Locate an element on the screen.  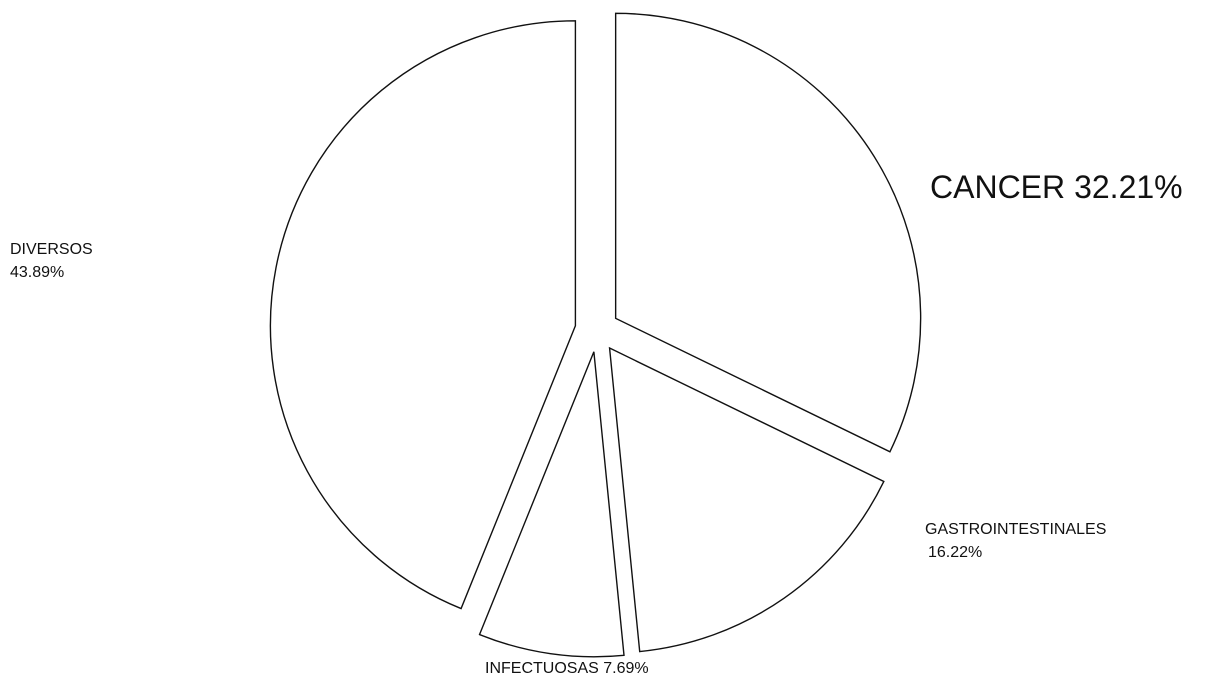
slice-label: CANCER 32.21% is located at coordinates (1056, 187).